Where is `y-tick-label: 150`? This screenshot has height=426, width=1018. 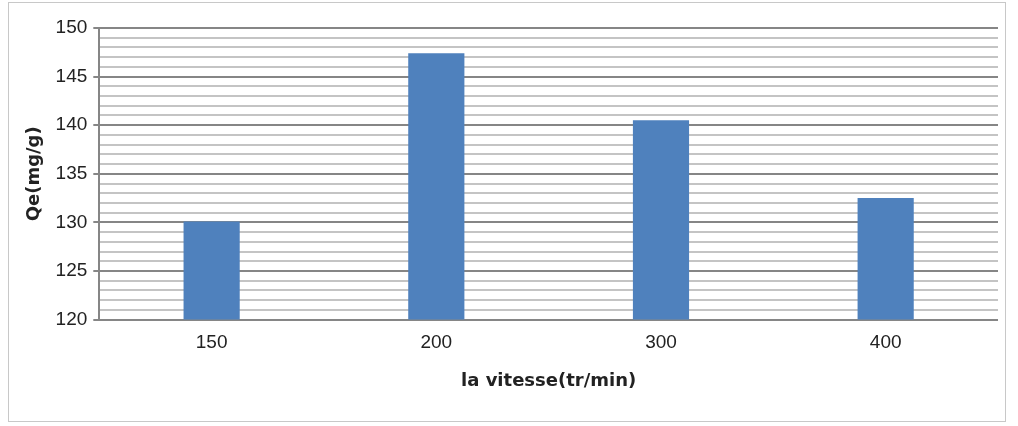
y-tick-label: 150 is located at coordinates (71, 27).